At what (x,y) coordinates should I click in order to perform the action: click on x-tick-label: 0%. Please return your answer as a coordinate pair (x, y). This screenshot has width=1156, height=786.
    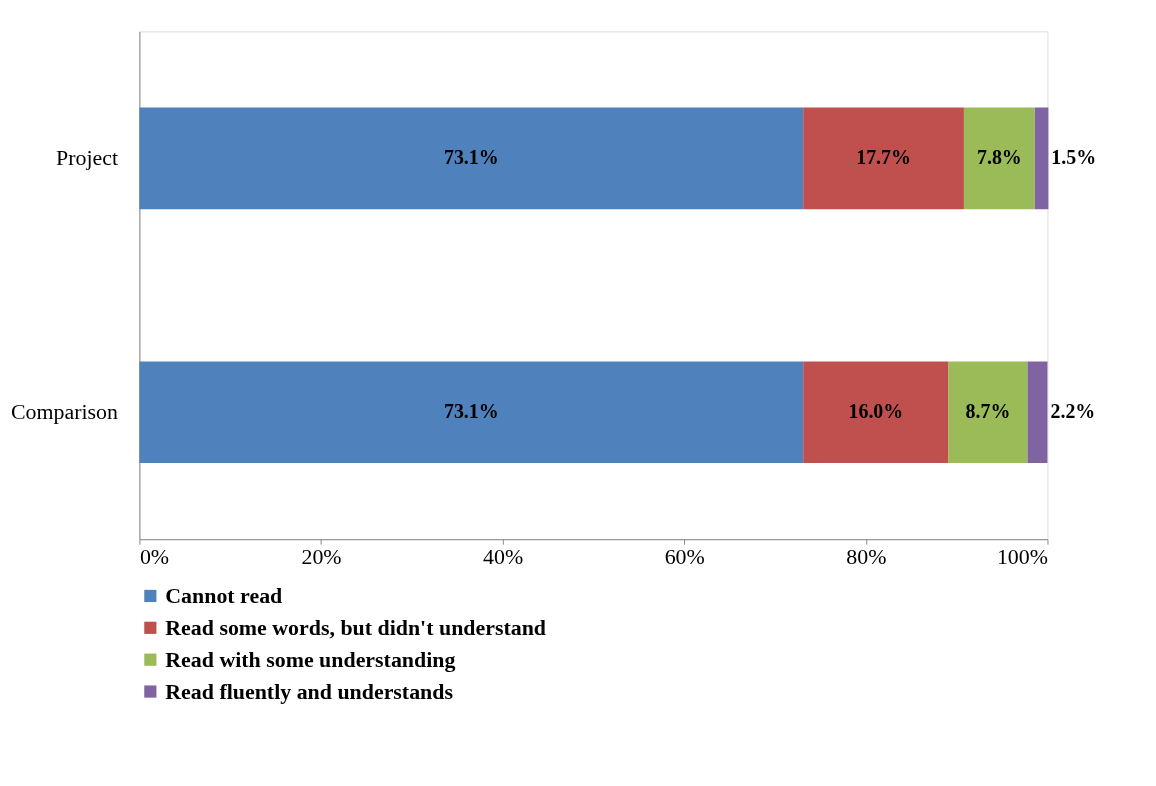
    Looking at the image, I should click on (154, 556).